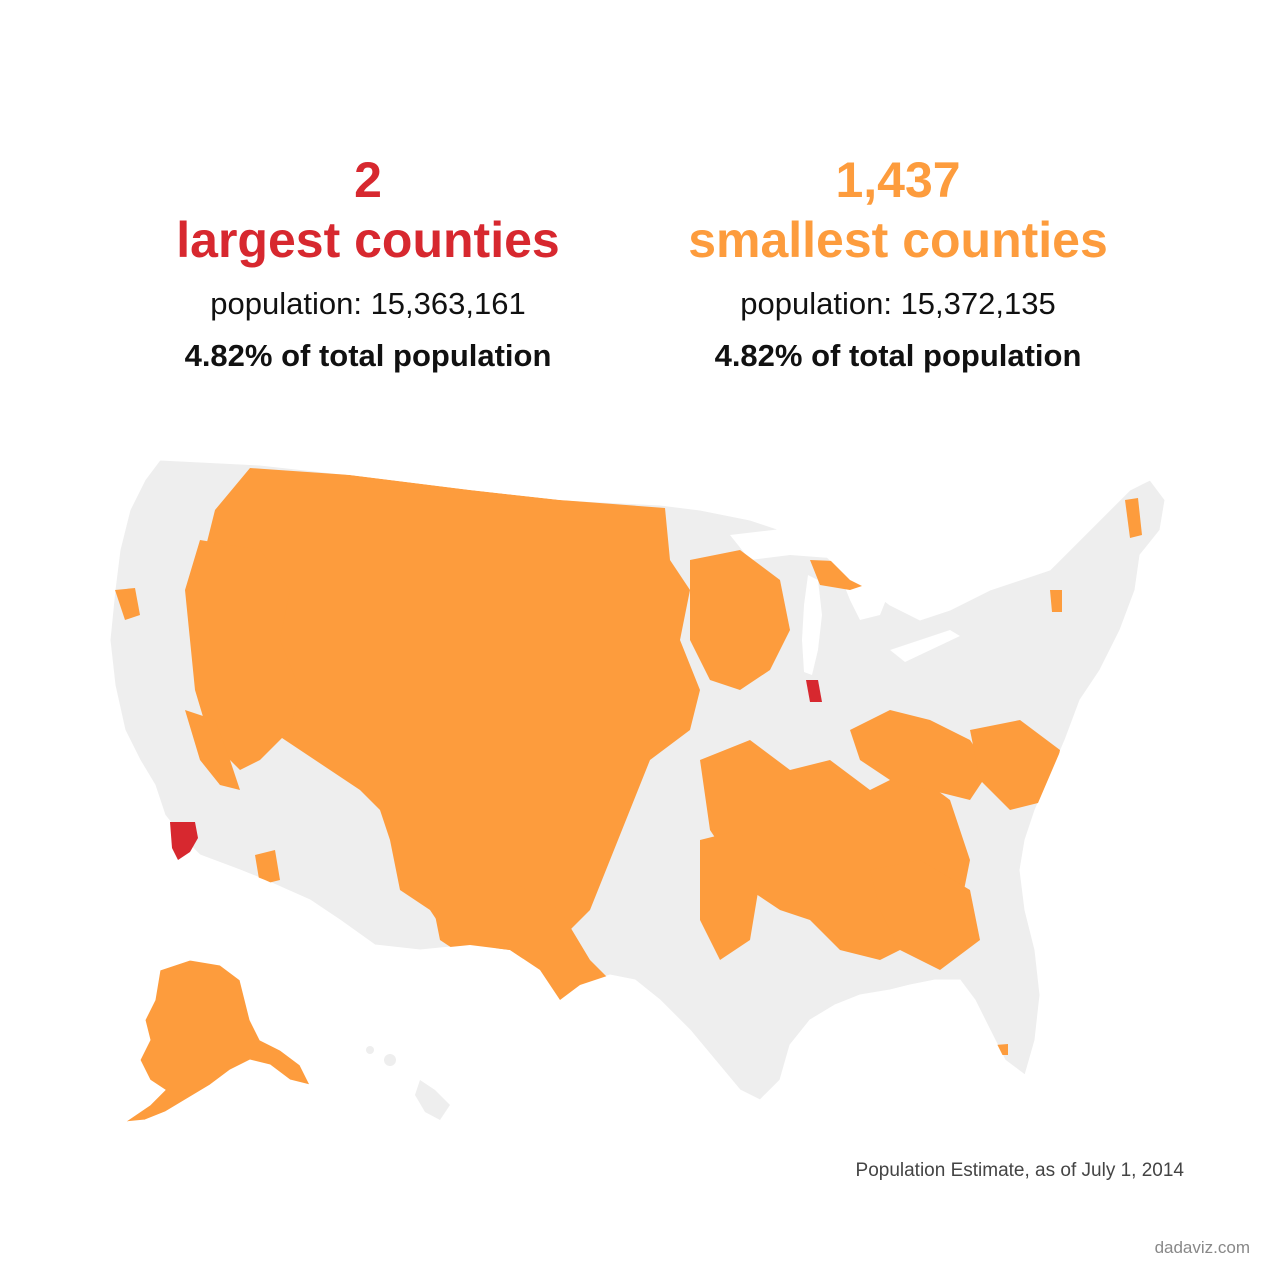  Describe the element at coordinates (390, 1060) in the screenshot. I see `hawaii-island-small` at that location.